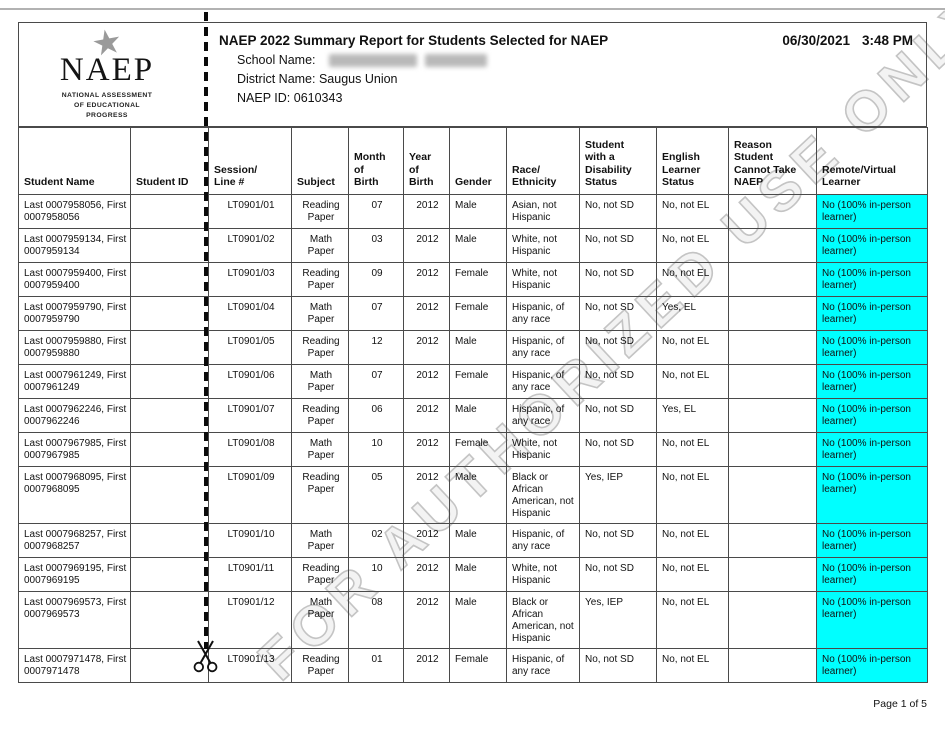 Image resolution: width=945 pixels, height=734 pixels. I want to click on cell-session-line: LT0901/06, so click(250, 381).